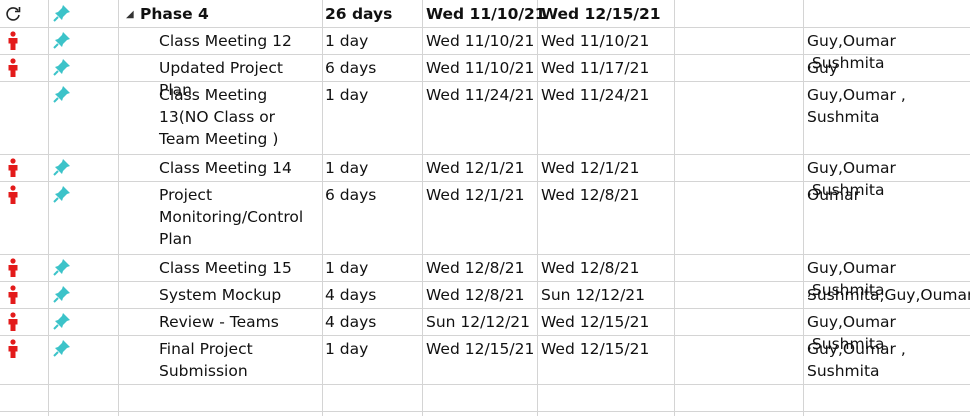  Describe the element at coordinates (480, 349) in the screenshot. I see `task-start: Wed 12/15/21` at that location.